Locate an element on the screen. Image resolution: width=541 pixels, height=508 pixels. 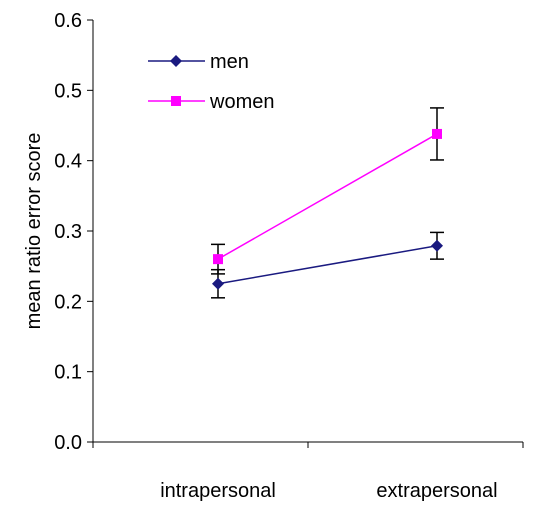
y-tick-label: 0.4 is located at coordinates (68, 162).